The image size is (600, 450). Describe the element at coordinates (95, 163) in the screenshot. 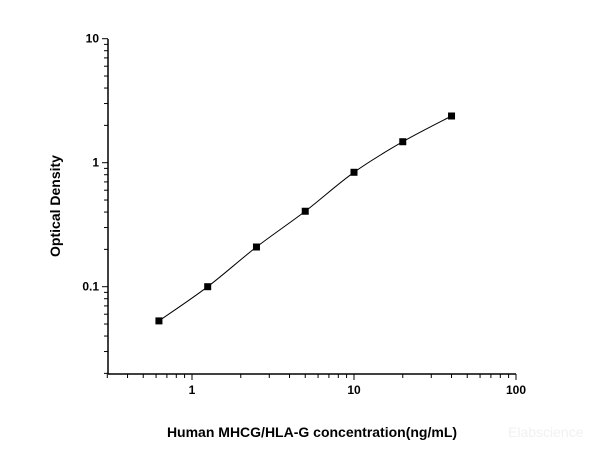

I see `y-tick-label: 1` at that location.